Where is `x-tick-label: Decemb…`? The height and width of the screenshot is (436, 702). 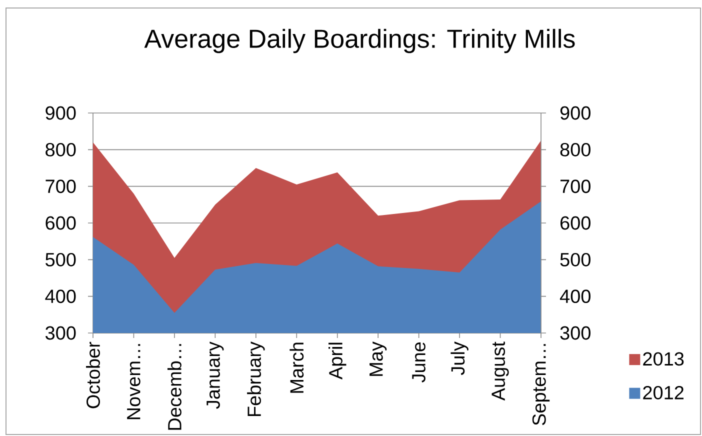 x-tick-label: Decemb… is located at coordinates (174, 387).